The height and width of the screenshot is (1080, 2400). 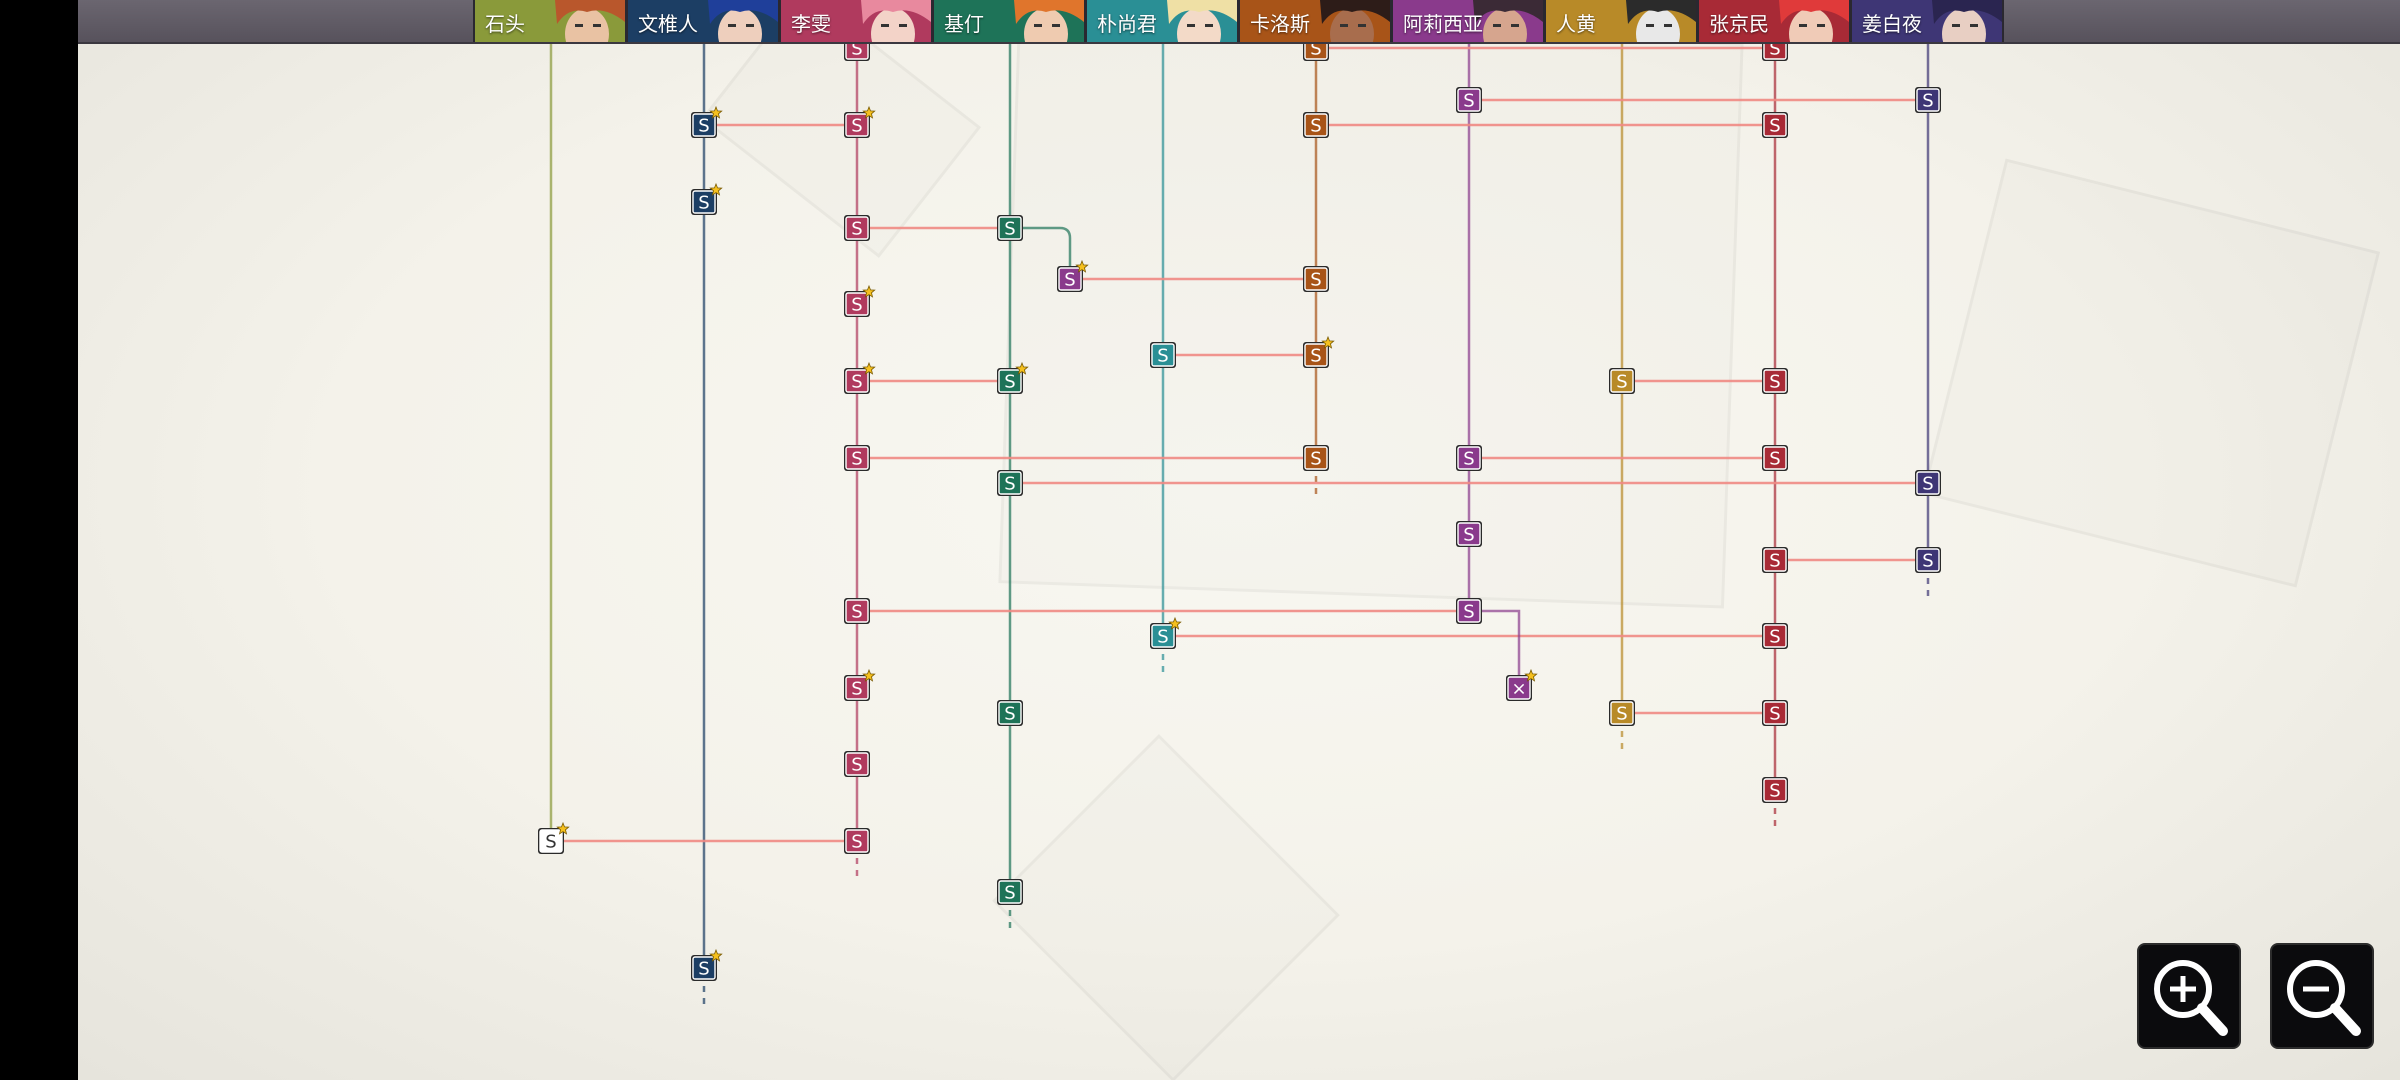 I want to click on locked-story-node: ×, so click(x=1519, y=688).